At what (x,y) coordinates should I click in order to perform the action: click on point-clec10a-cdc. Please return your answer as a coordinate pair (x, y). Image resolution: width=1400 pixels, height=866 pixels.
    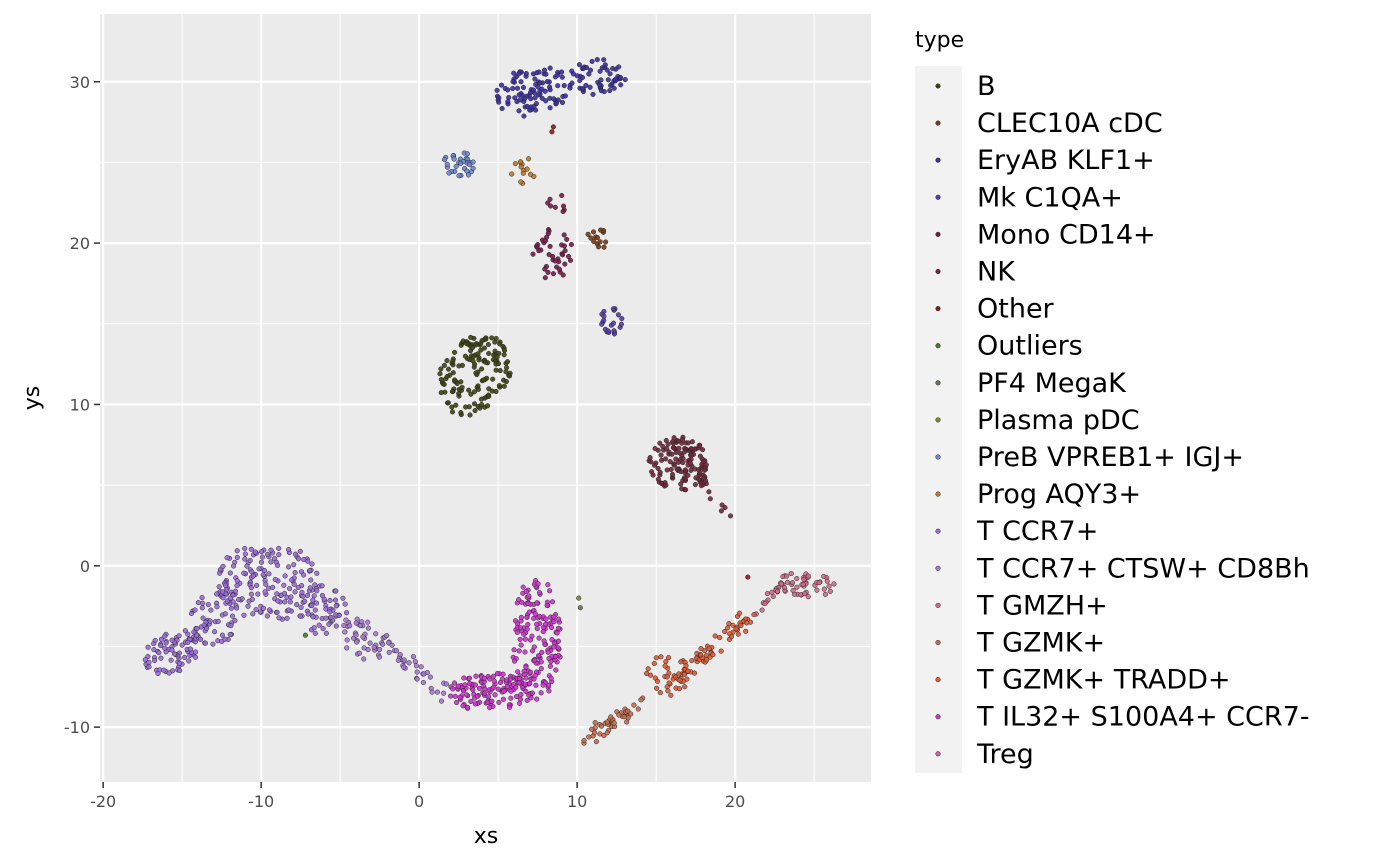
    Looking at the image, I should click on (600, 242).